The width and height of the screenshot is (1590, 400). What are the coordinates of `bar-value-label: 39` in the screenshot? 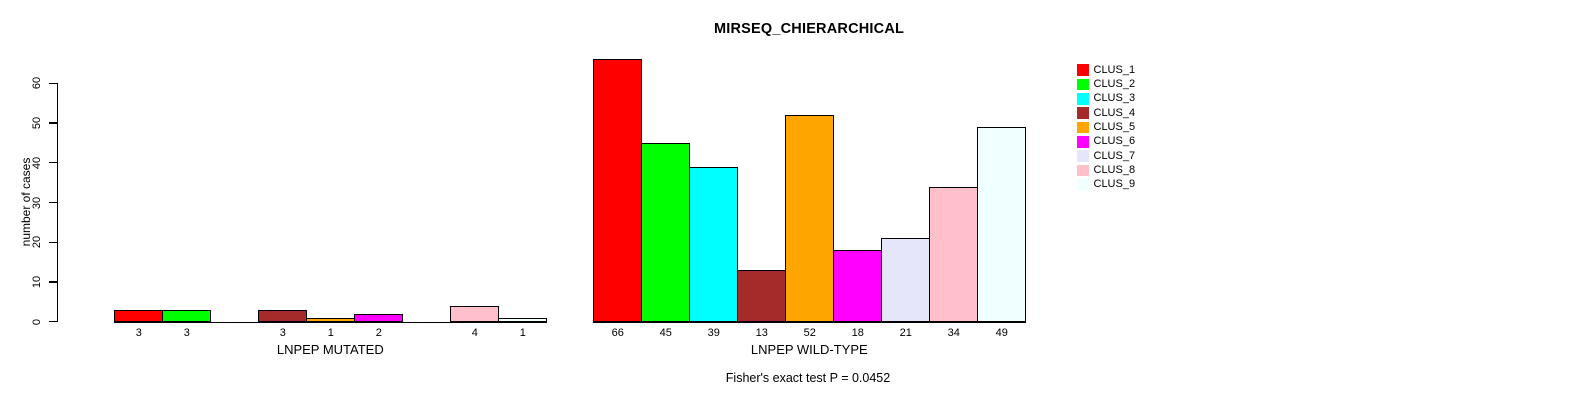 It's located at (713, 333).